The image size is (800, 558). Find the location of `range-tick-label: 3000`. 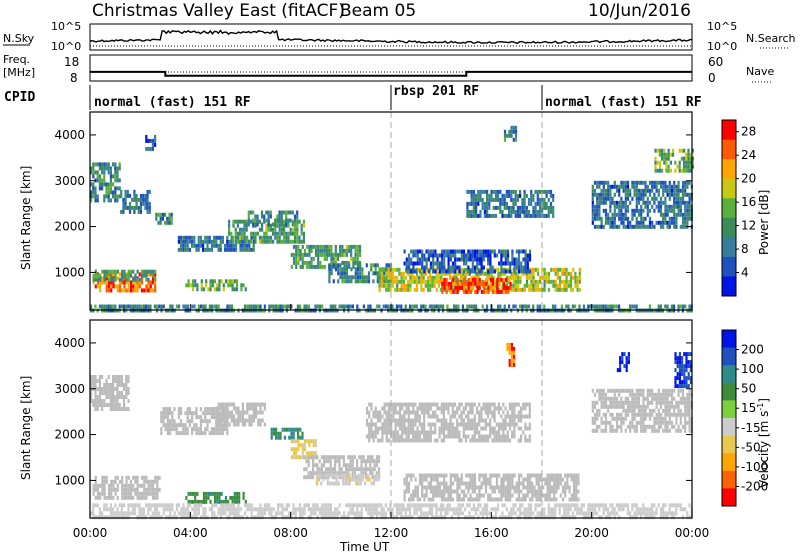

range-tick-label: 3000 is located at coordinates (69, 181).